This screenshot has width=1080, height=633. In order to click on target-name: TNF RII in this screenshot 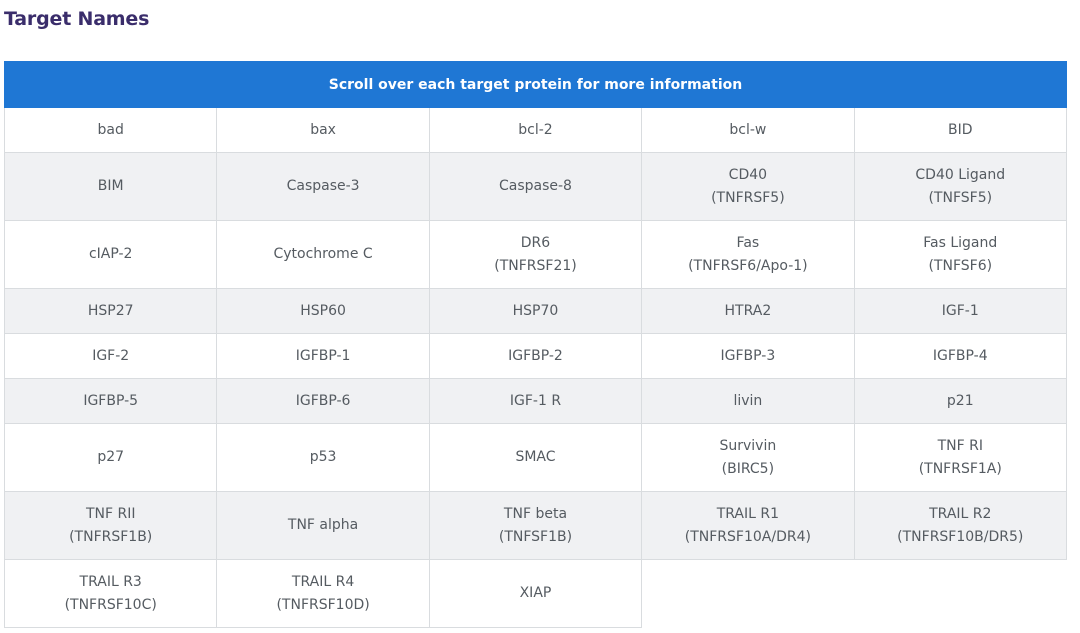, I will do `click(110, 513)`.